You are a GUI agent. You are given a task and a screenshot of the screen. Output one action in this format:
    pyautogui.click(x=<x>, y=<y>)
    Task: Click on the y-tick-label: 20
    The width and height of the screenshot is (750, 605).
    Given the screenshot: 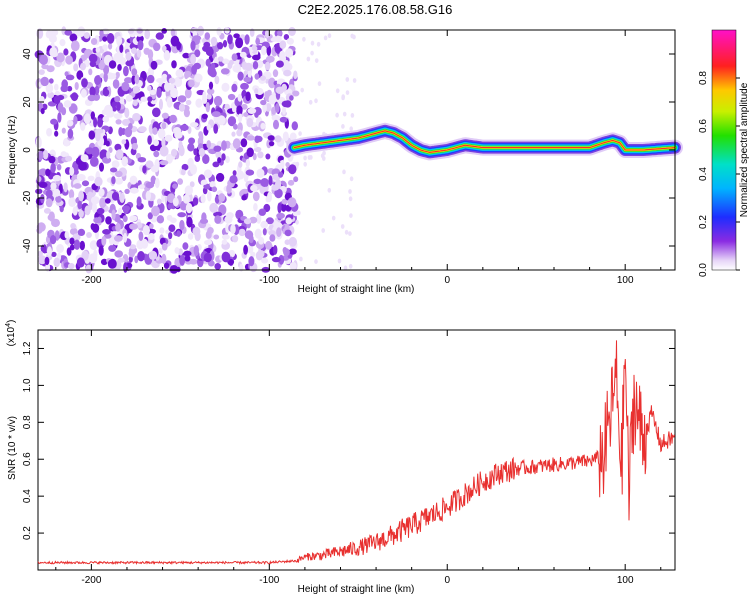 What is the action you would take?
    pyautogui.click(x=27, y=102)
    